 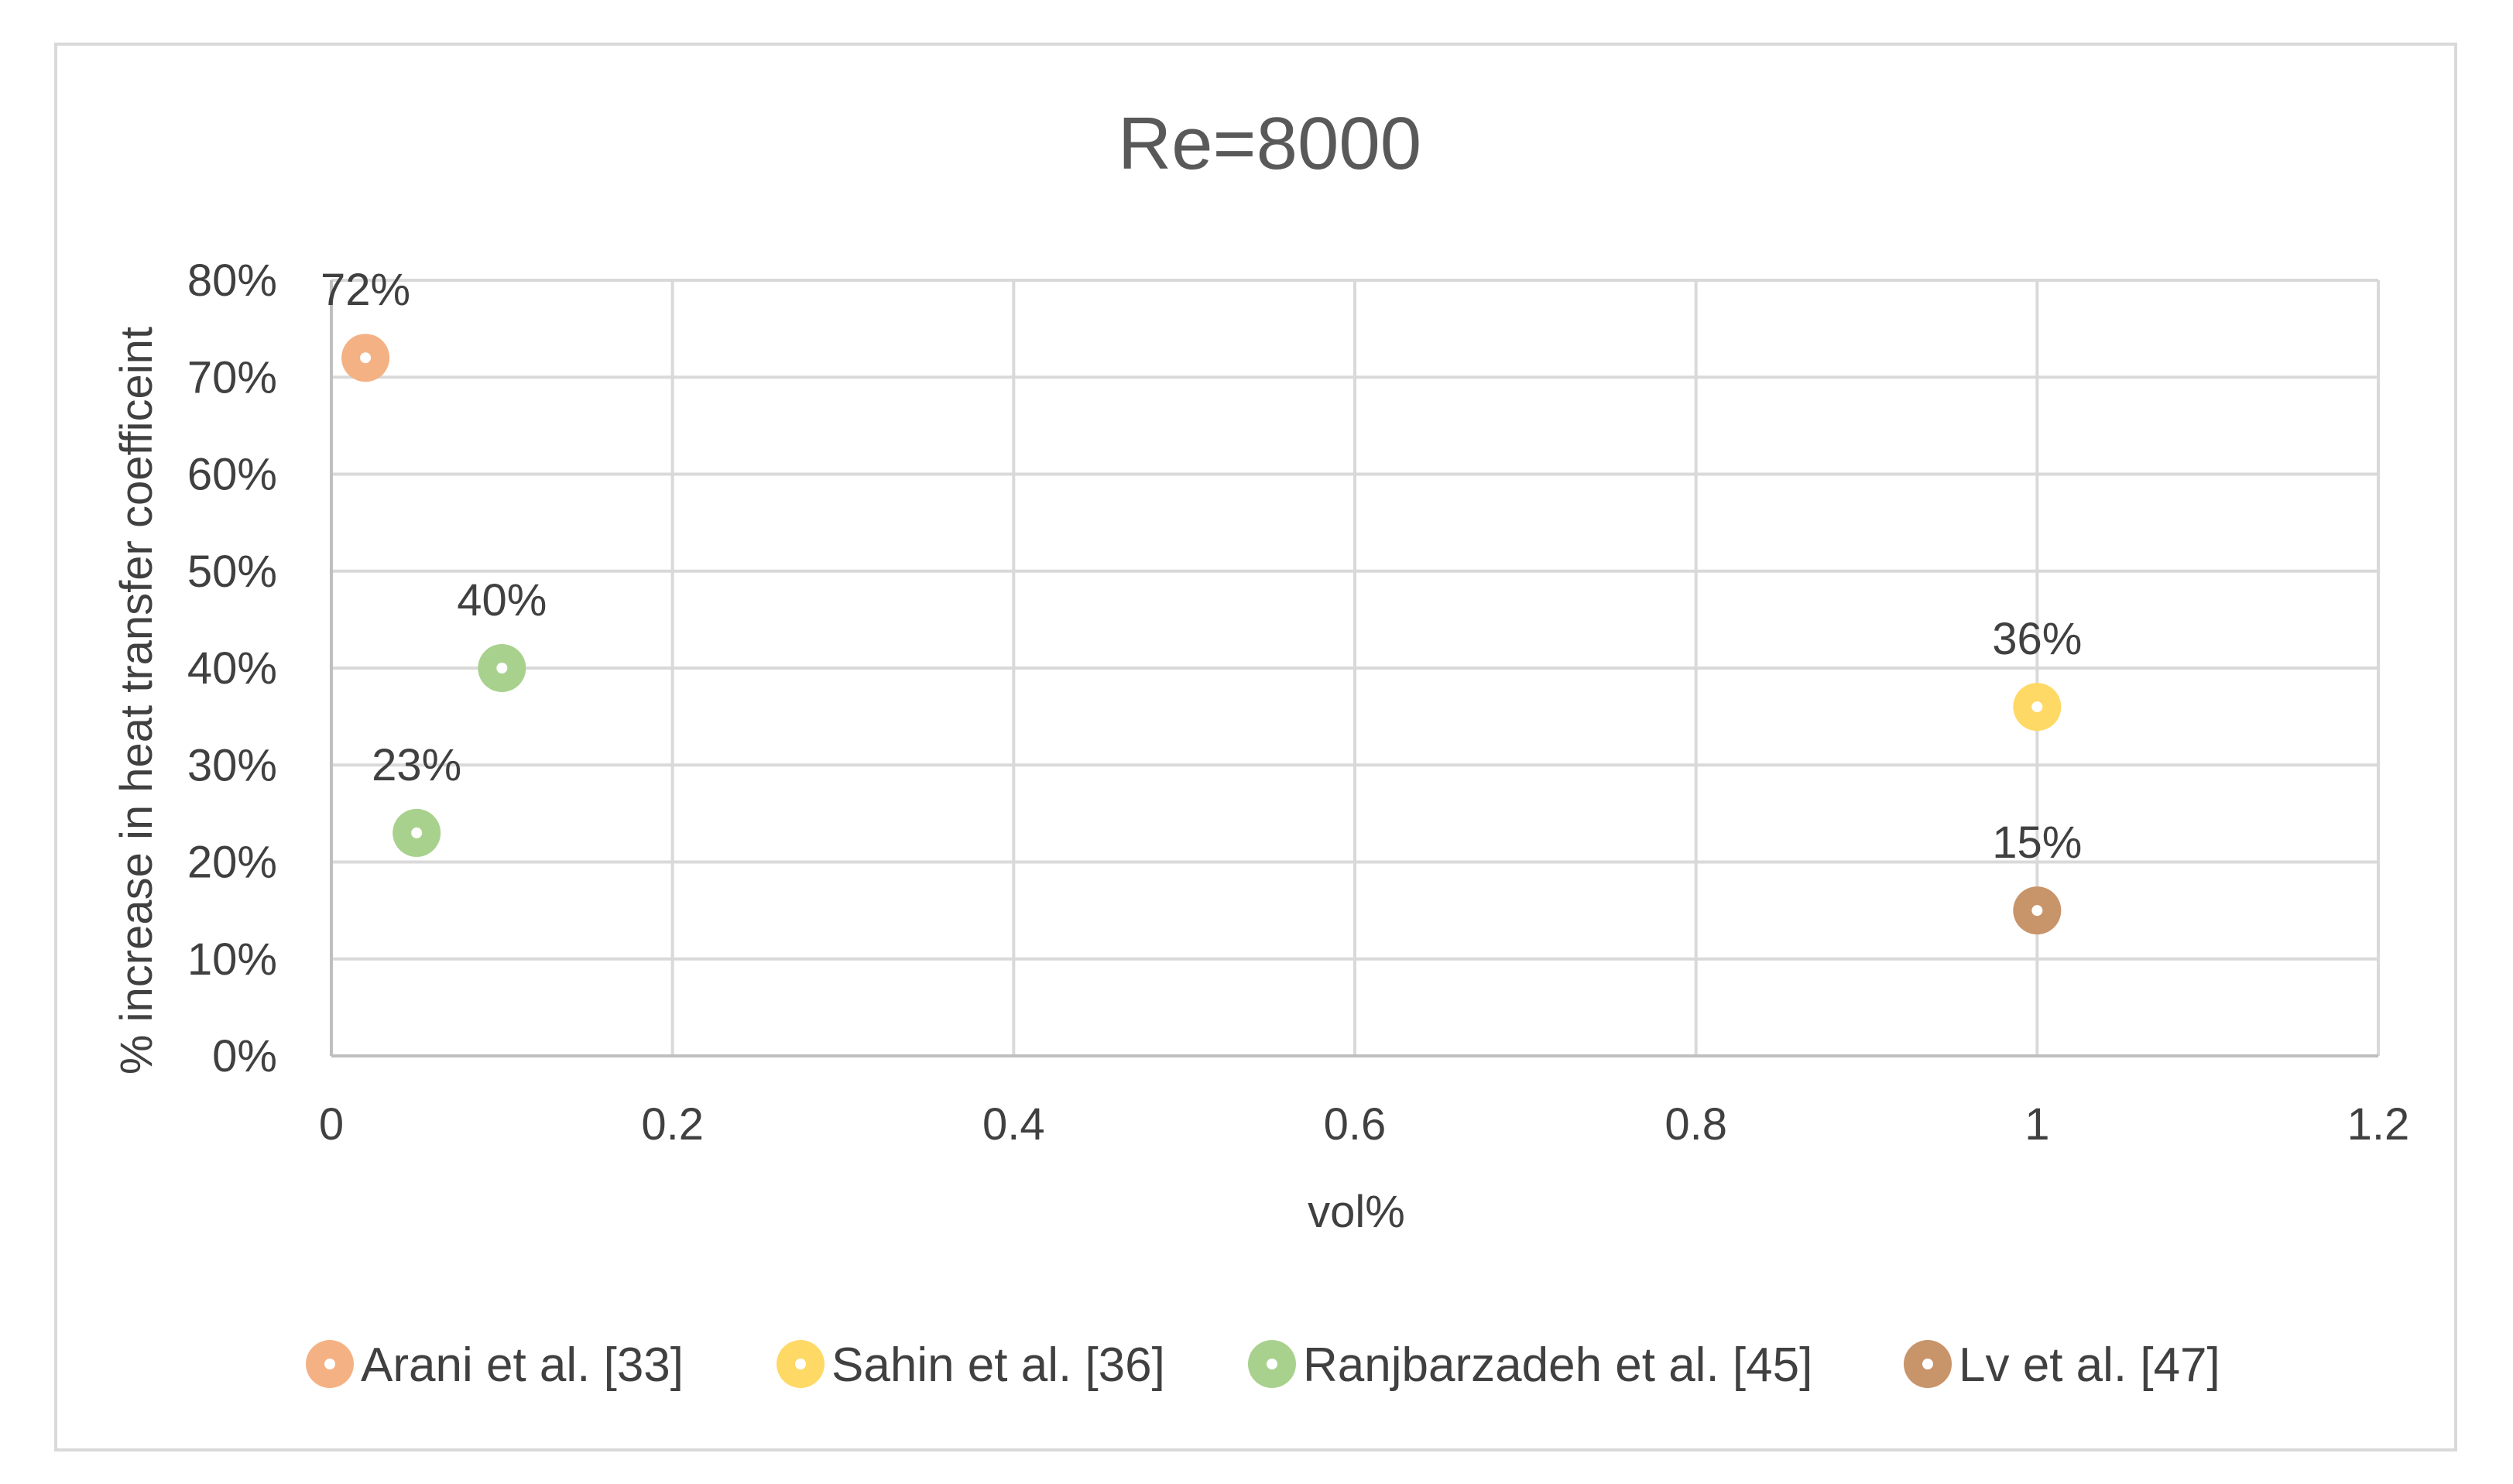 I want to click on legend-label: Ranjbarzadeh et al. [45], so click(x=1557, y=1365).